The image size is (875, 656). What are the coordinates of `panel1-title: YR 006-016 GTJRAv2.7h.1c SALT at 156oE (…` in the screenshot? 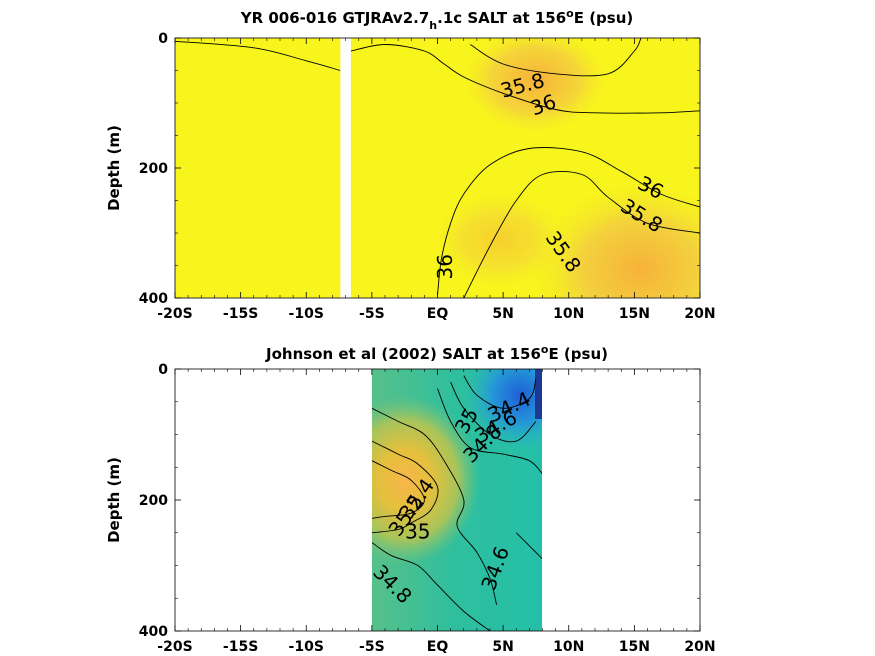 It's located at (437, 19).